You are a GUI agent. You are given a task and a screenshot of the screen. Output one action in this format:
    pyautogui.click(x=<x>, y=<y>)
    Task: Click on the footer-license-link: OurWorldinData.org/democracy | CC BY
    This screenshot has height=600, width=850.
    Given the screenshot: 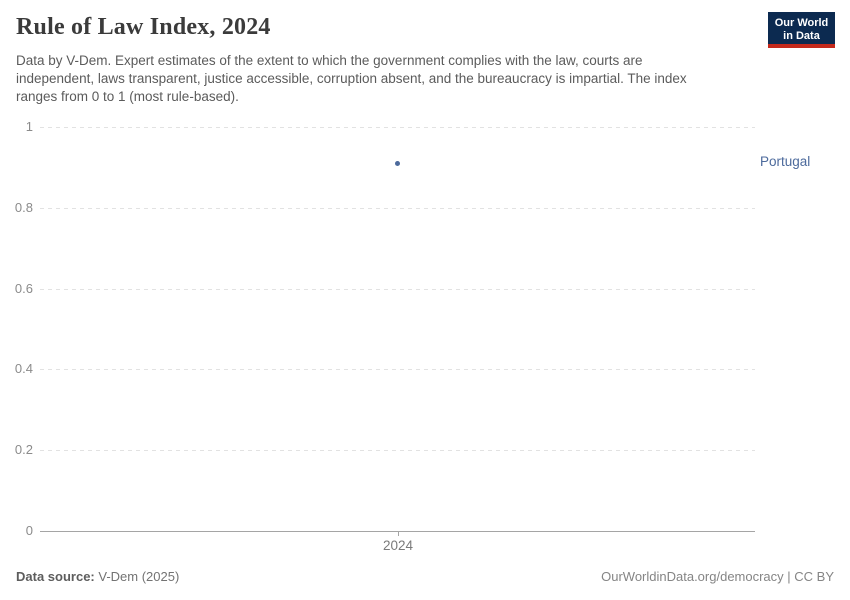 What is the action you would take?
    pyautogui.click(x=717, y=576)
    